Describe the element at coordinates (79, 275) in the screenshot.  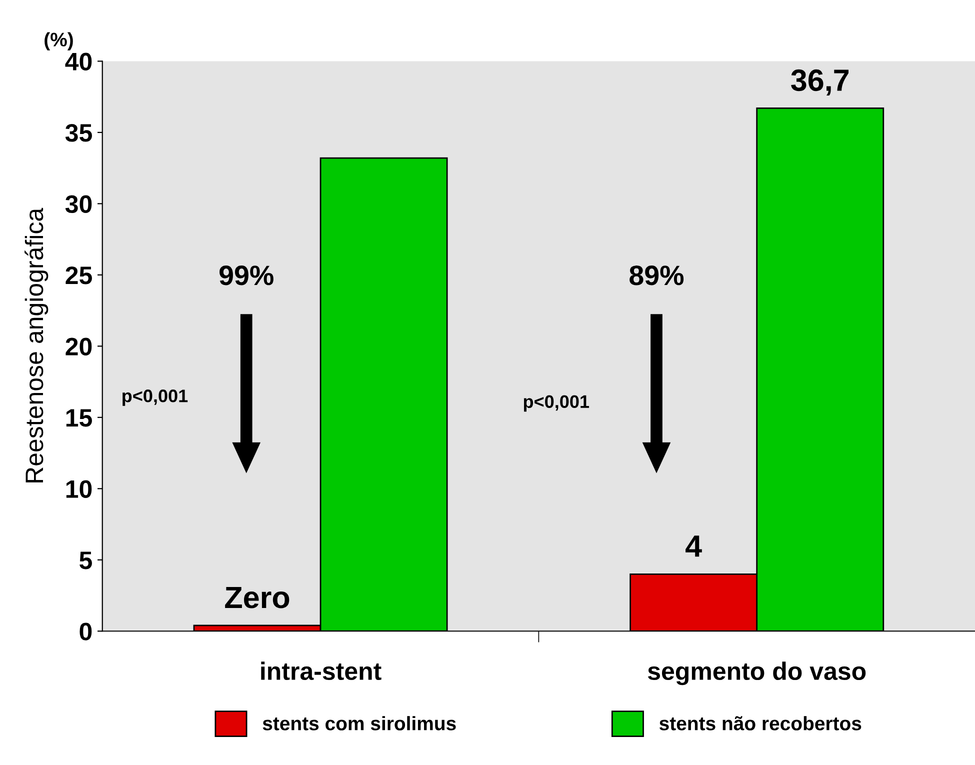
I see `y-tick-label: 25` at that location.